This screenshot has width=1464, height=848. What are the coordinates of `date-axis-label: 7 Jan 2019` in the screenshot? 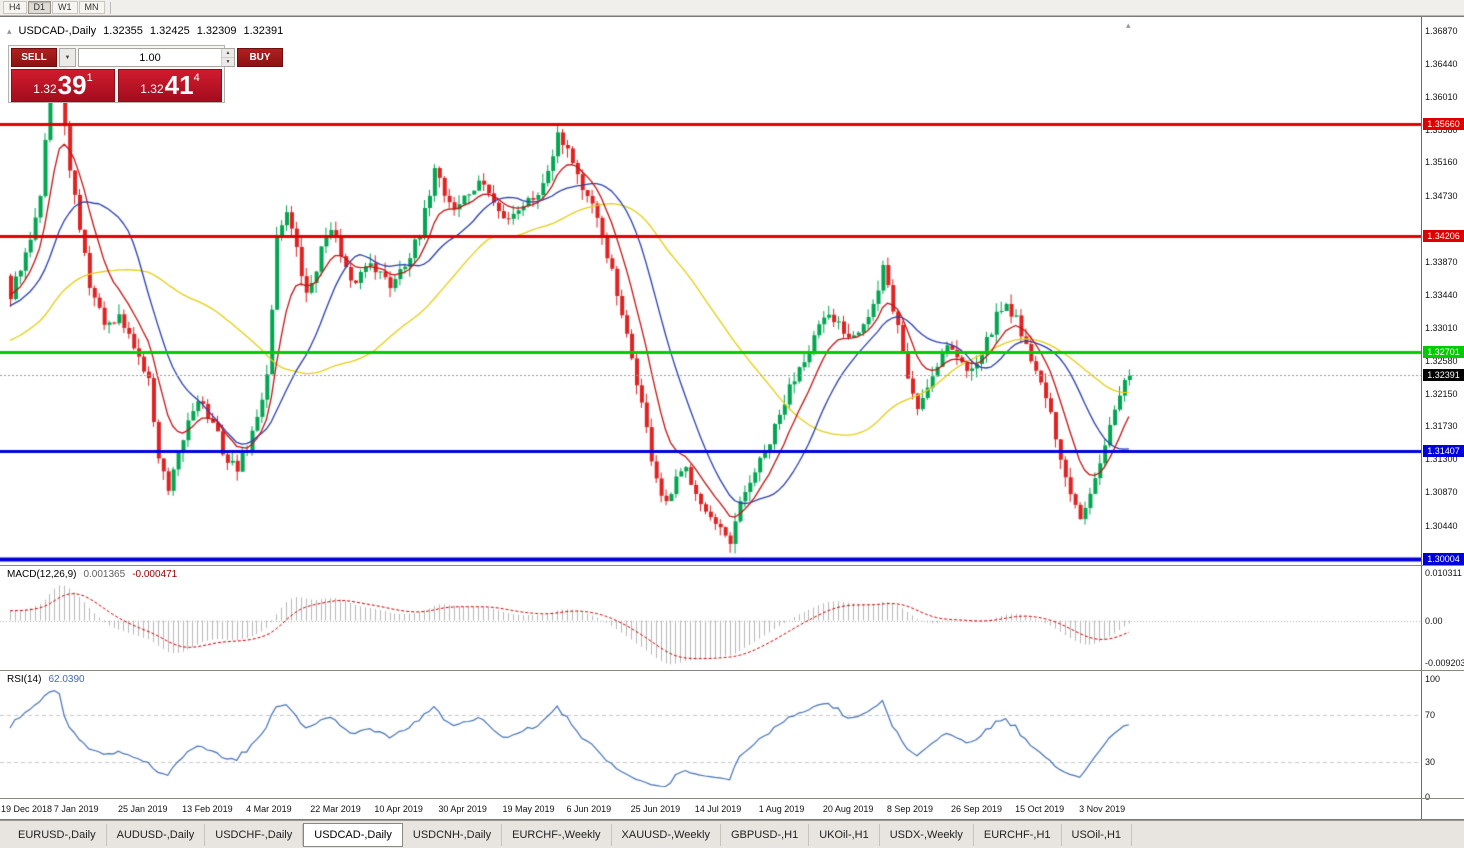 It's located at (76, 809).